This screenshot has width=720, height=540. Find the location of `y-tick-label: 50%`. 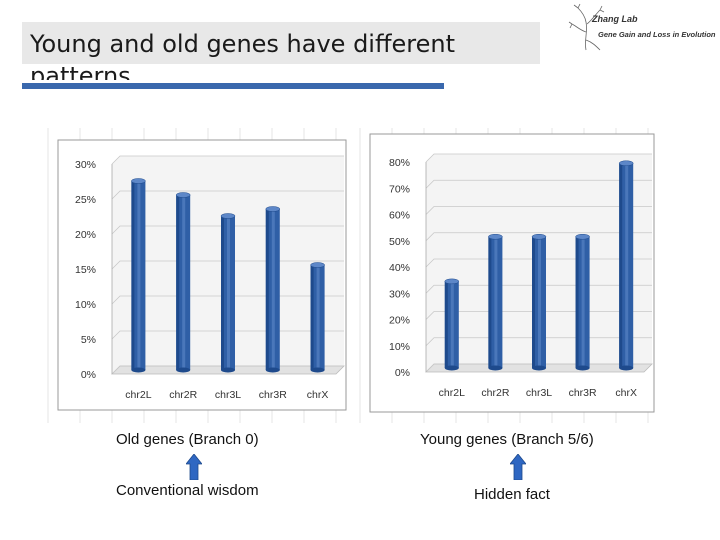

y-tick-label: 50% is located at coordinates (399, 242).